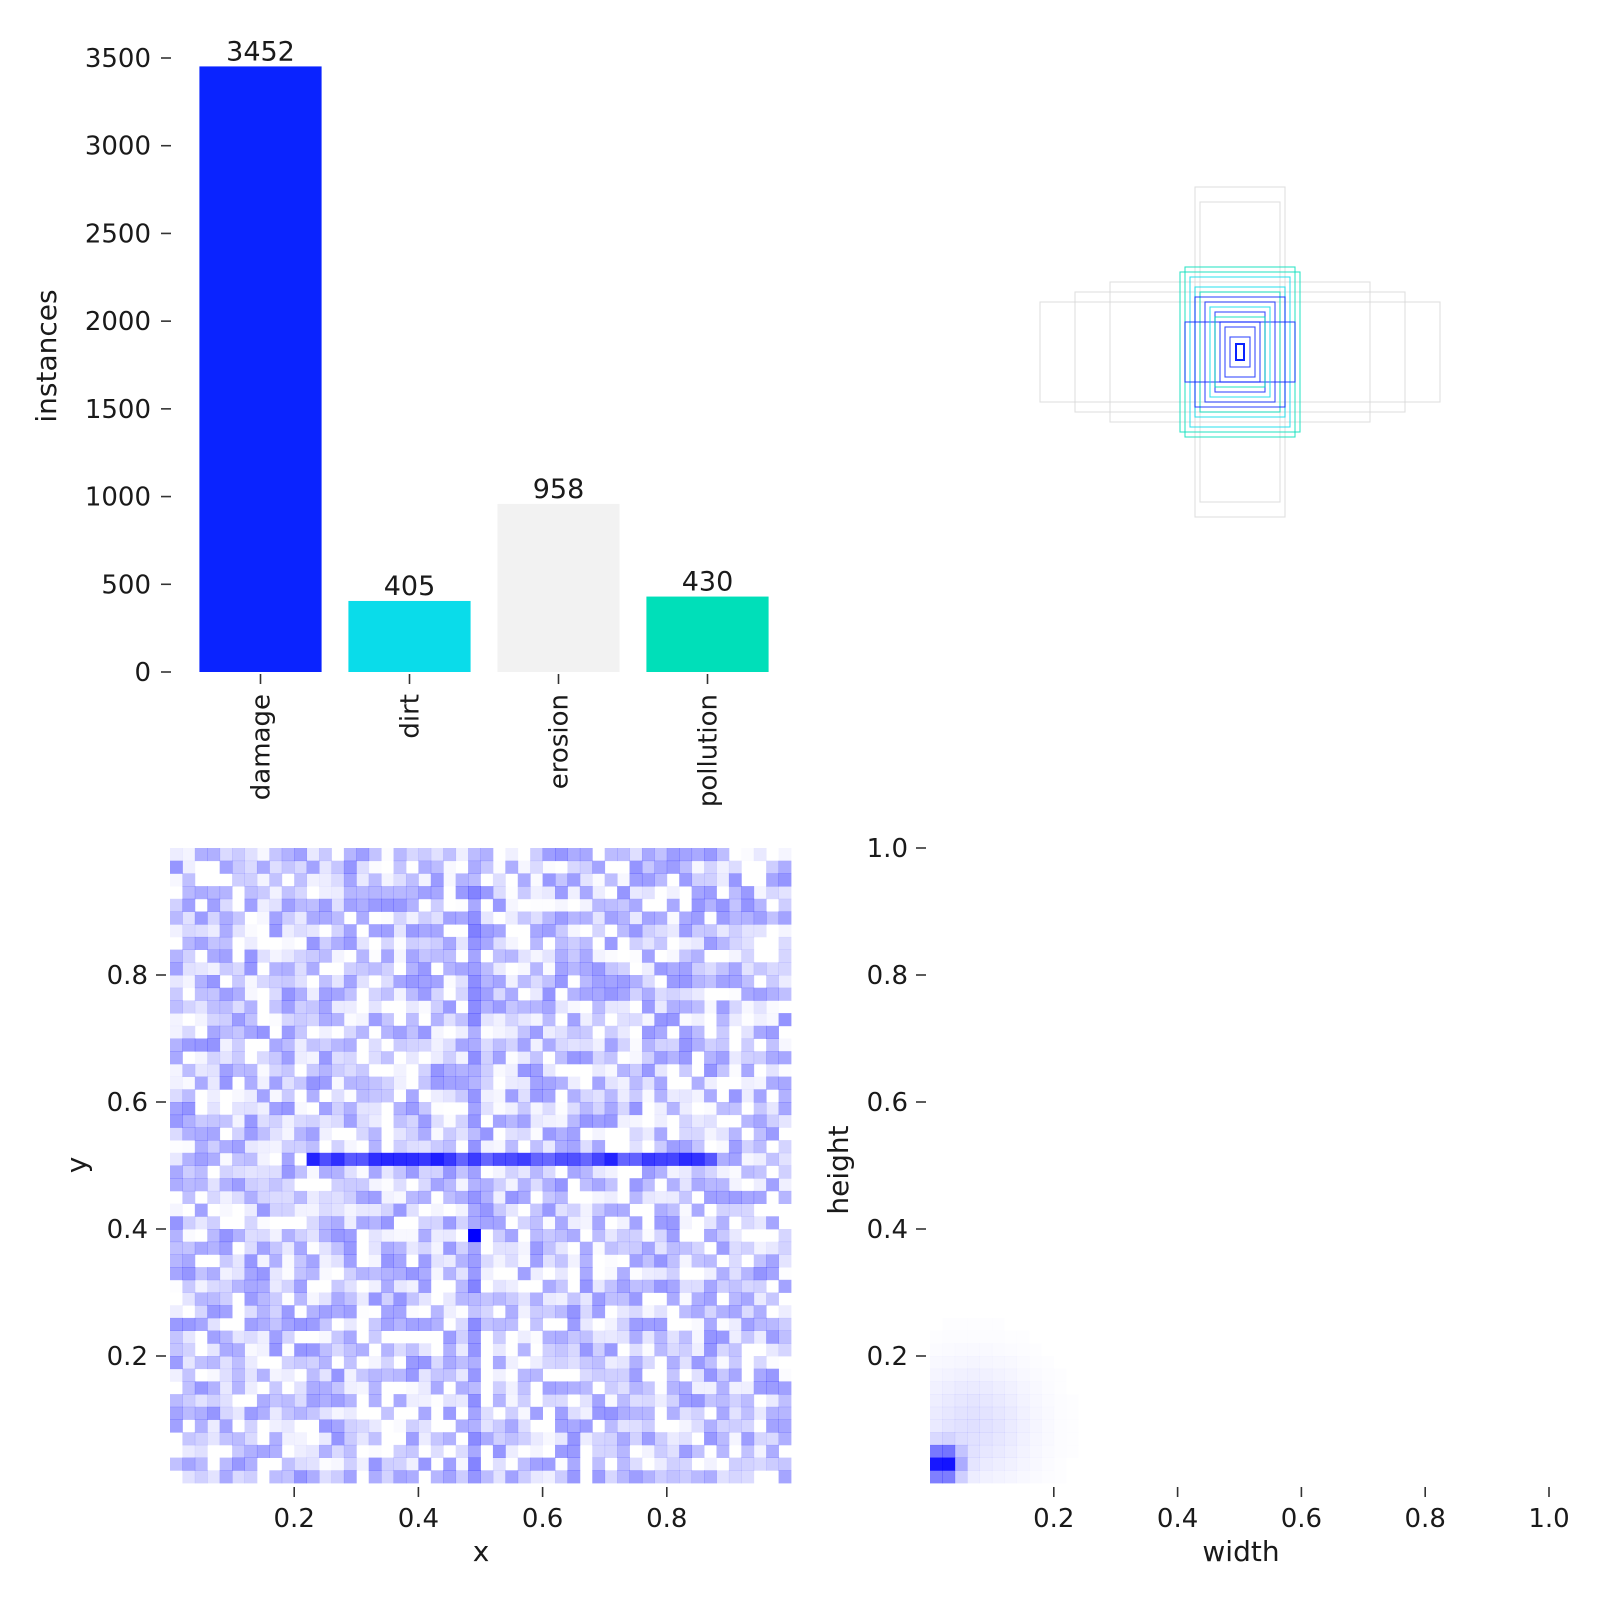 Image resolution: width=1600 pixels, height=1600 pixels. I want to click on bar-y-tick-label: 1500, so click(118, 410).